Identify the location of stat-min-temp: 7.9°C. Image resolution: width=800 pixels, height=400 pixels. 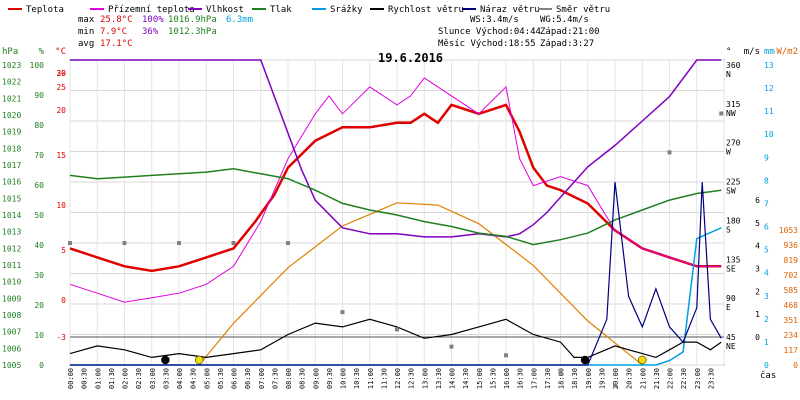
(113, 32).